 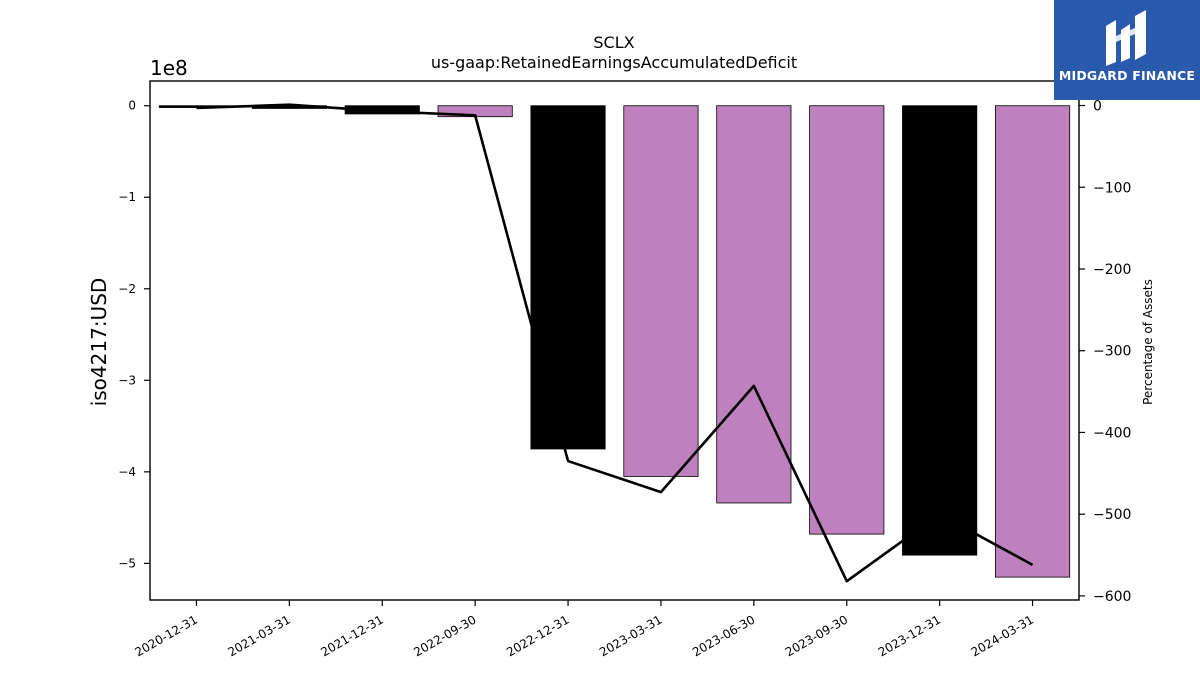 What do you see at coordinates (1002, 635) in the screenshot?
I see `x-tick-label: 2024-03-31` at bounding box center [1002, 635].